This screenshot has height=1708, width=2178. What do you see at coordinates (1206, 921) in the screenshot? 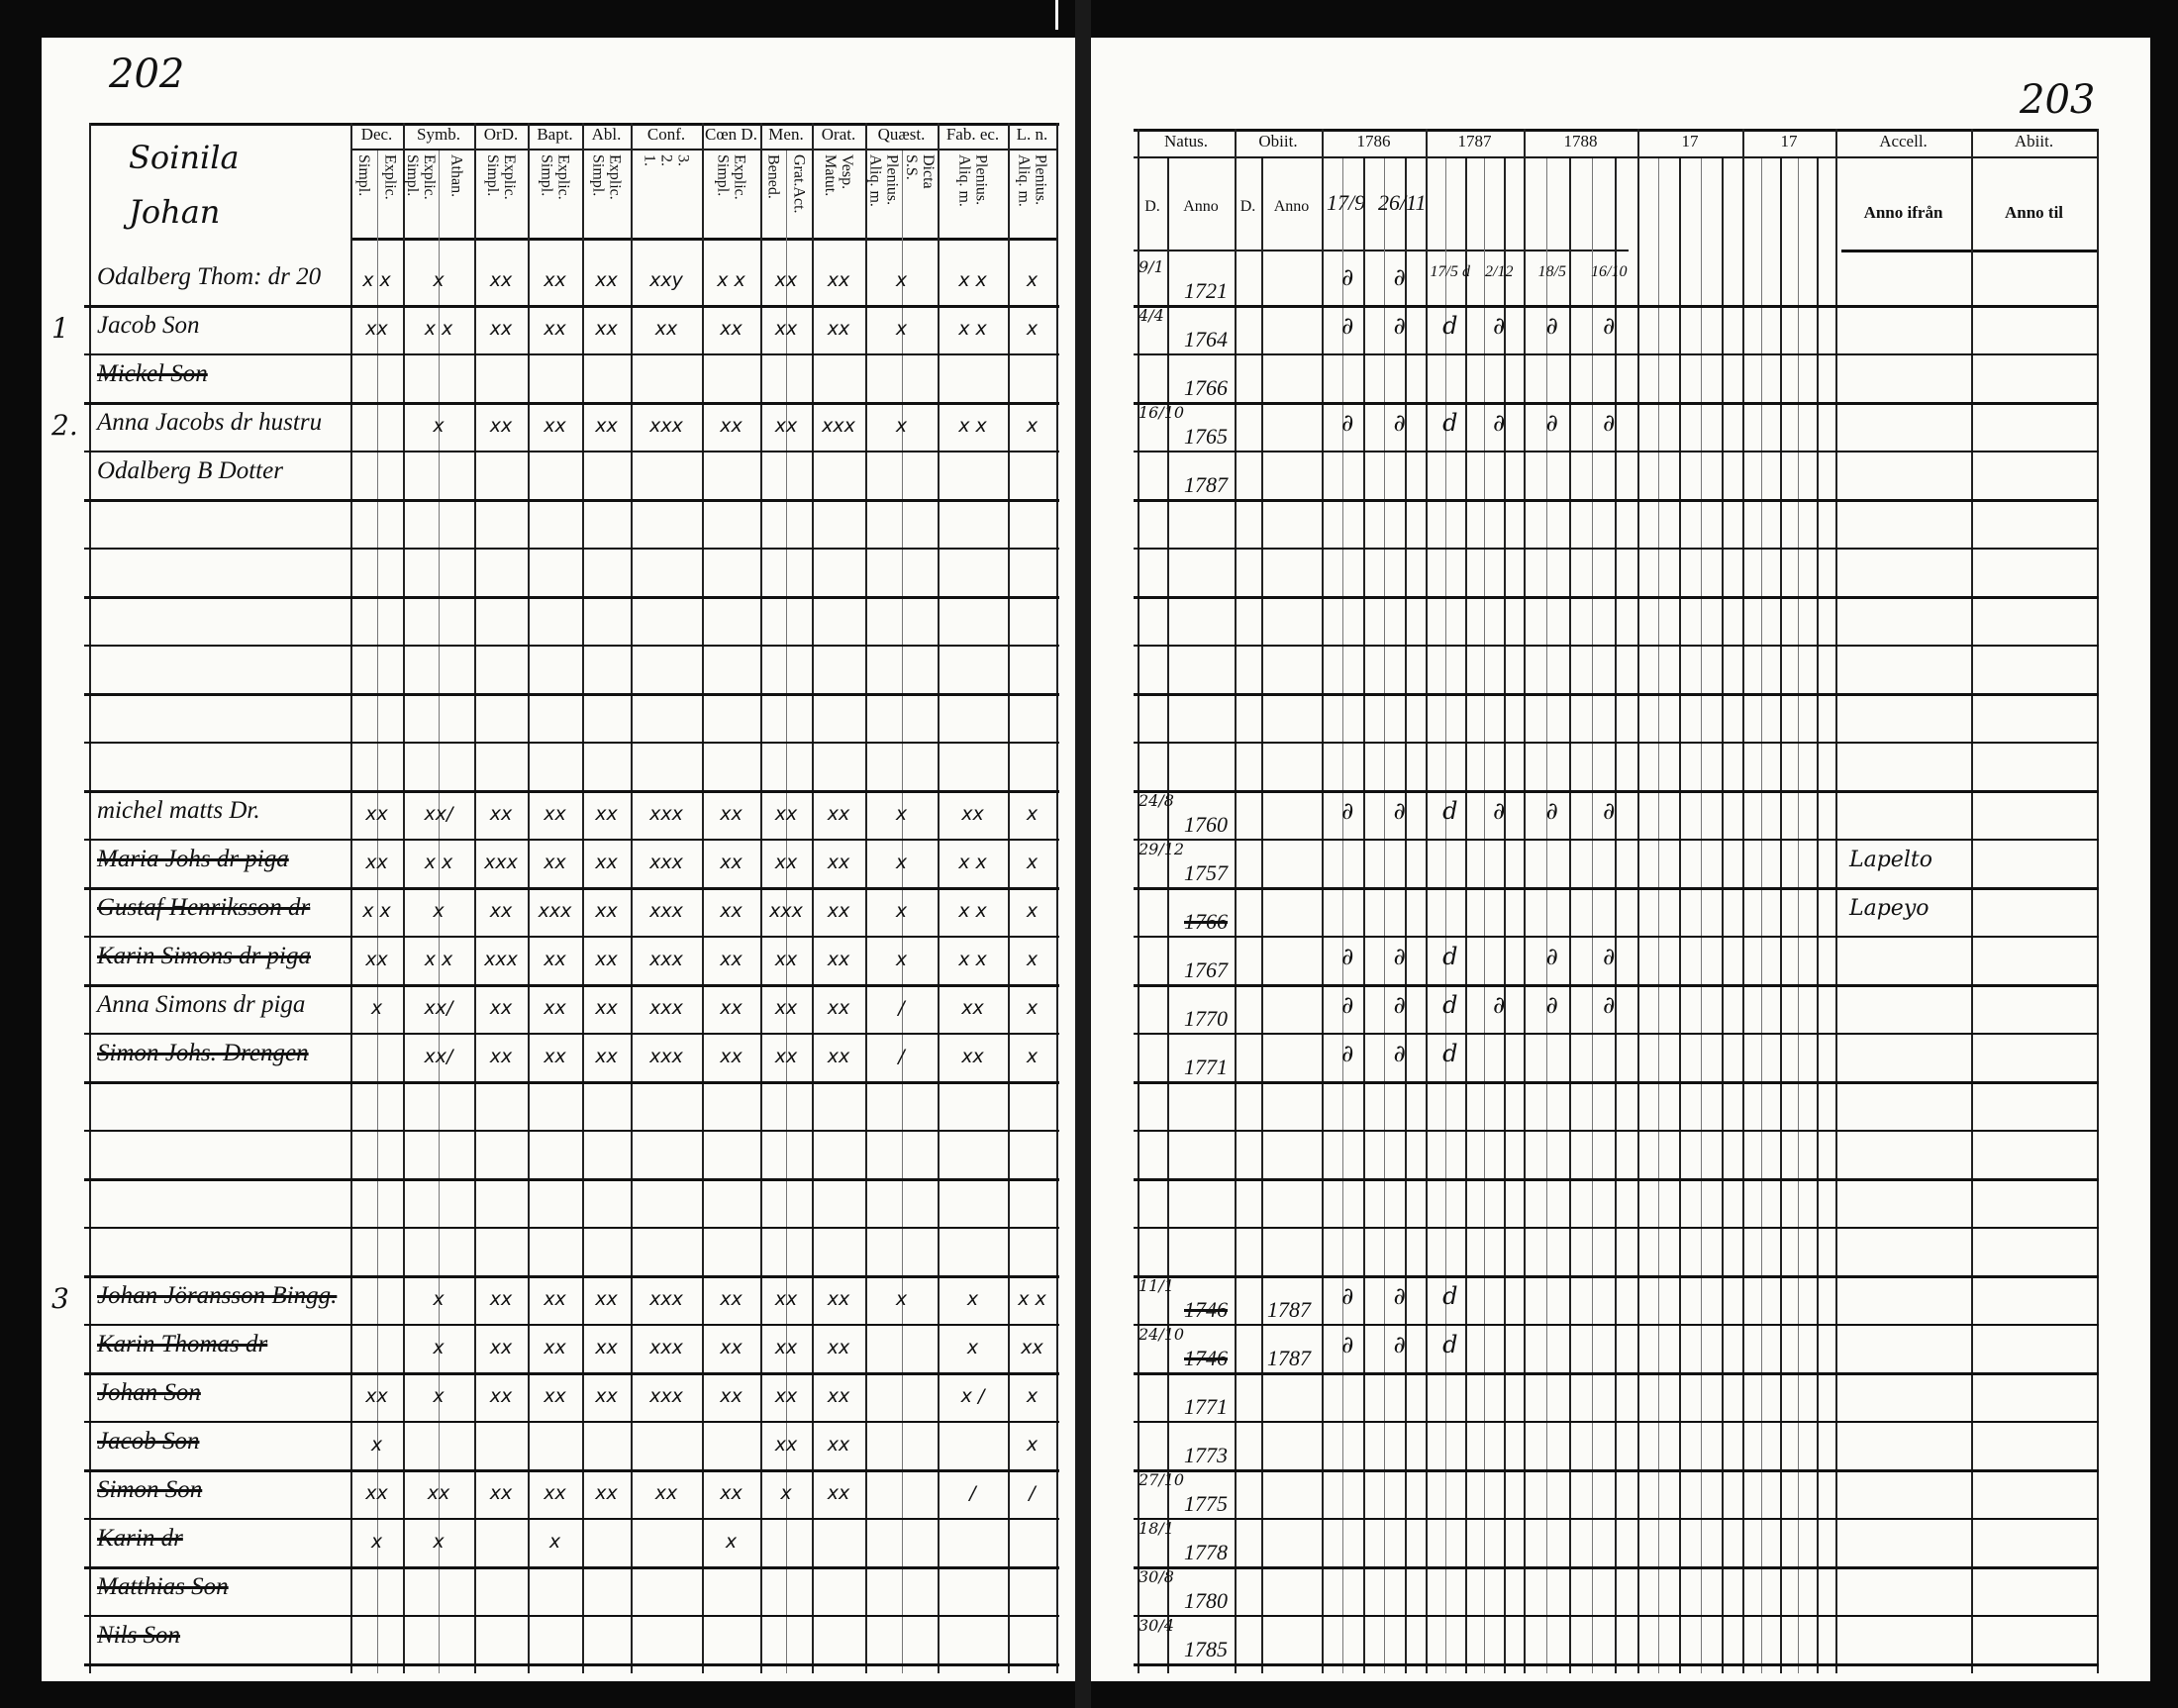
I see `birth-year: 1766` at bounding box center [1206, 921].